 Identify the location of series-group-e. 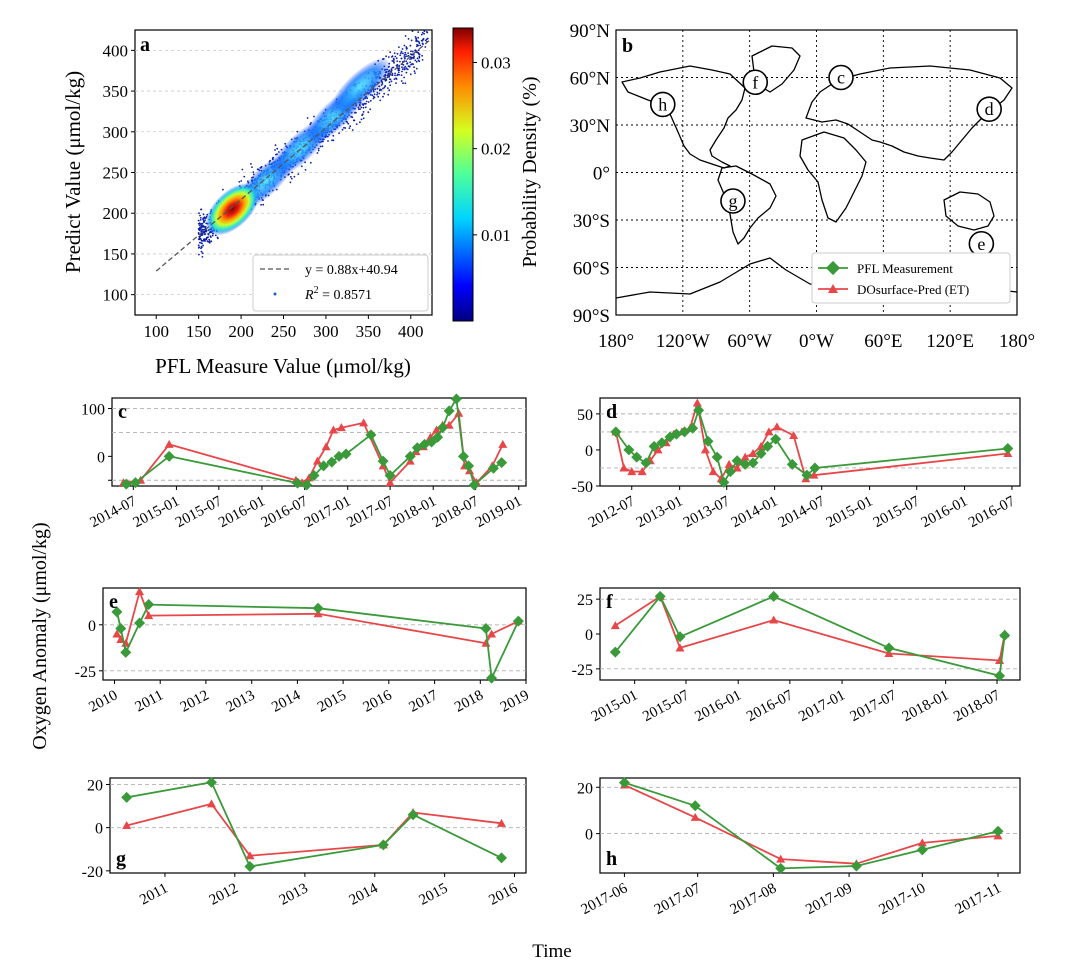
(317, 635).